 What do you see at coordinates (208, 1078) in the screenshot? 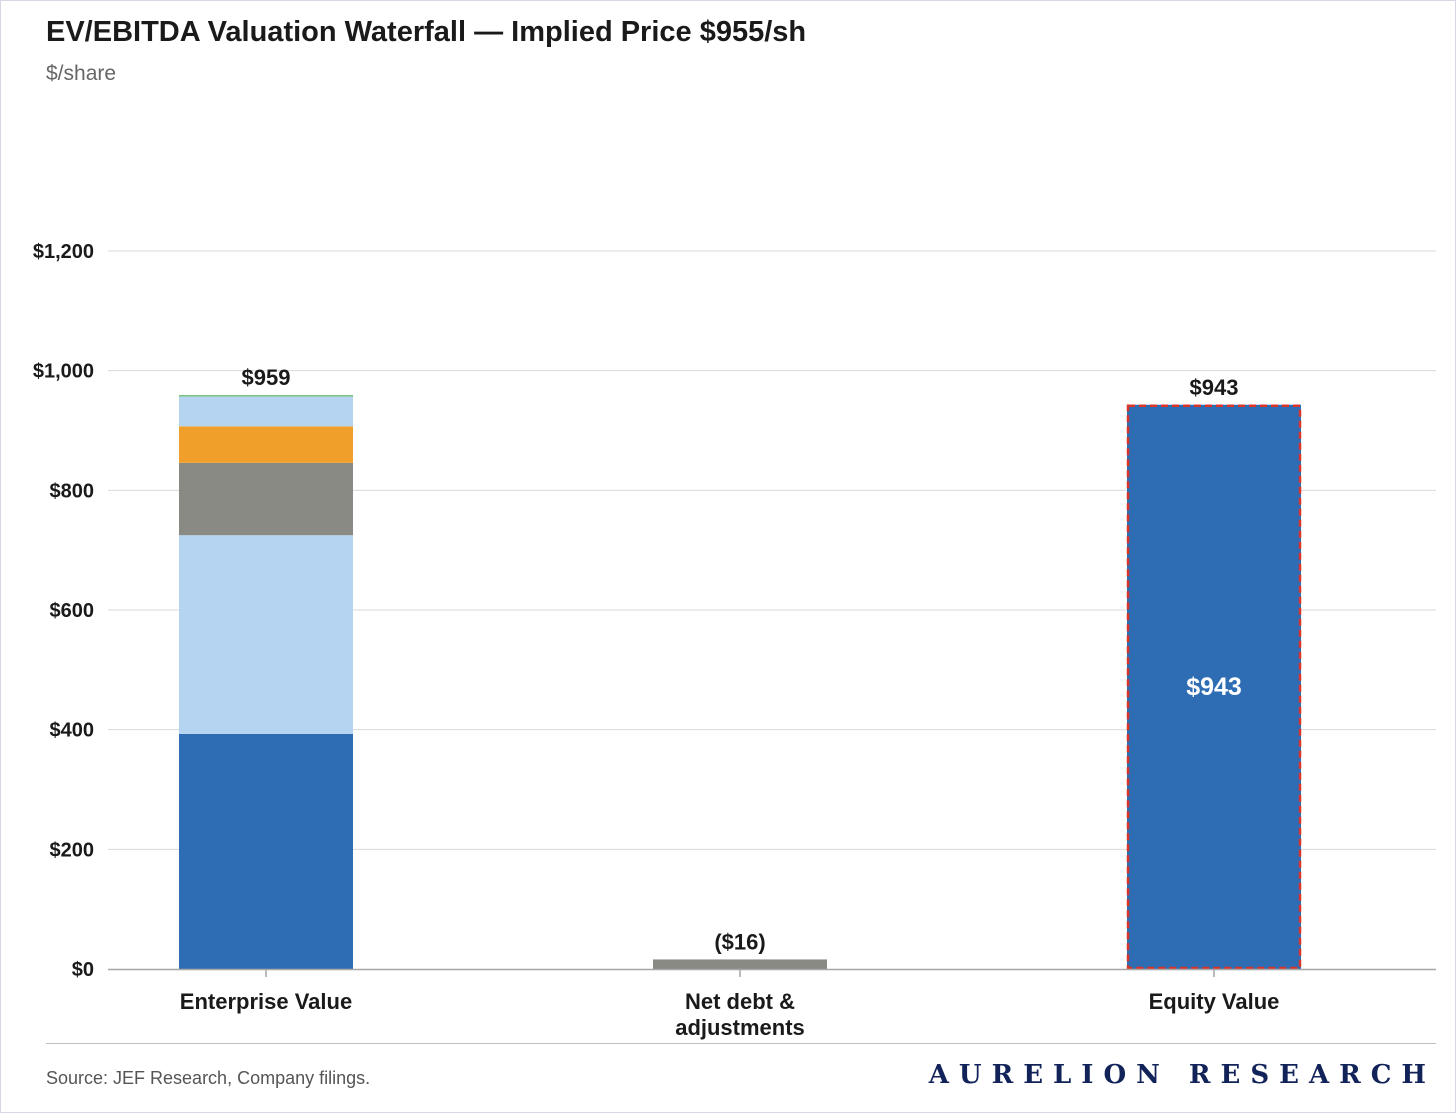
I see `source-note: Source: JEF Research, Company filings.` at bounding box center [208, 1078].